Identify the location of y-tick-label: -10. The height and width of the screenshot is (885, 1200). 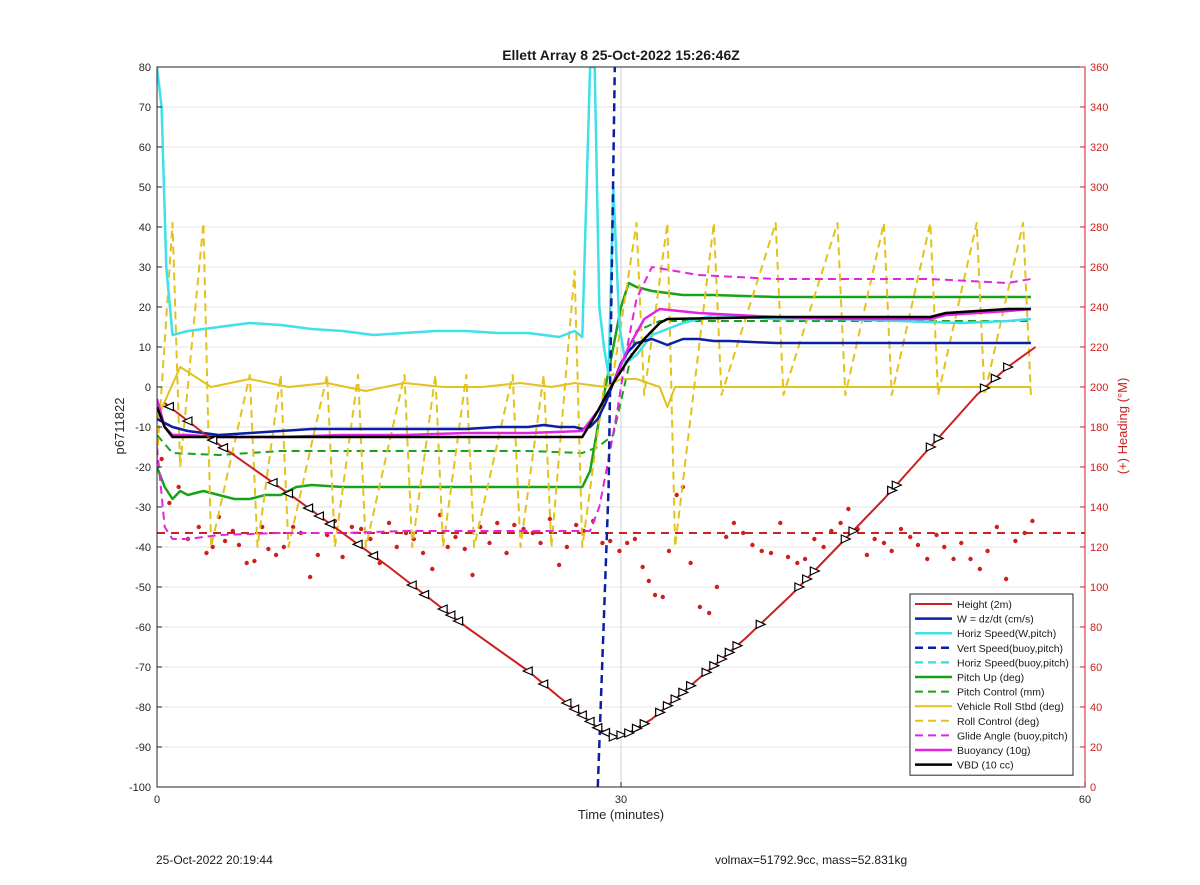
(143, 428).